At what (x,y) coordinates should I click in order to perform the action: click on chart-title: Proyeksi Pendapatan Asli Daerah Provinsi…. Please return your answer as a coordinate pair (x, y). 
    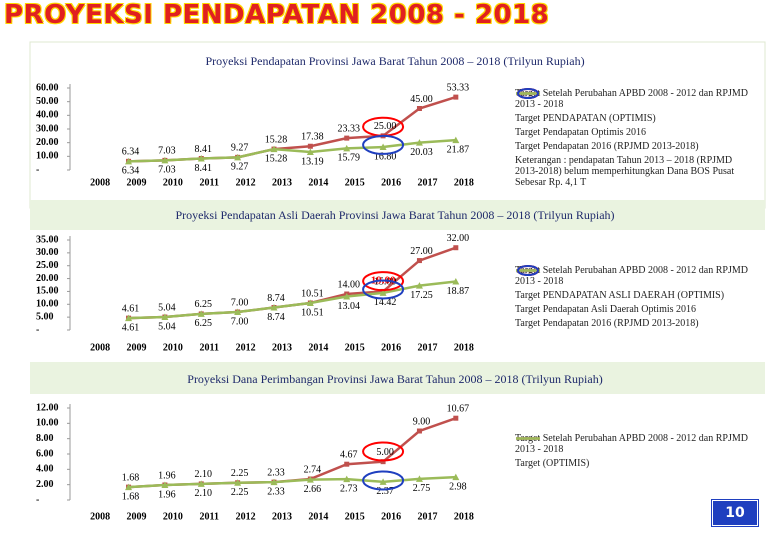
    Looking at the image, I should click on (394, 215).